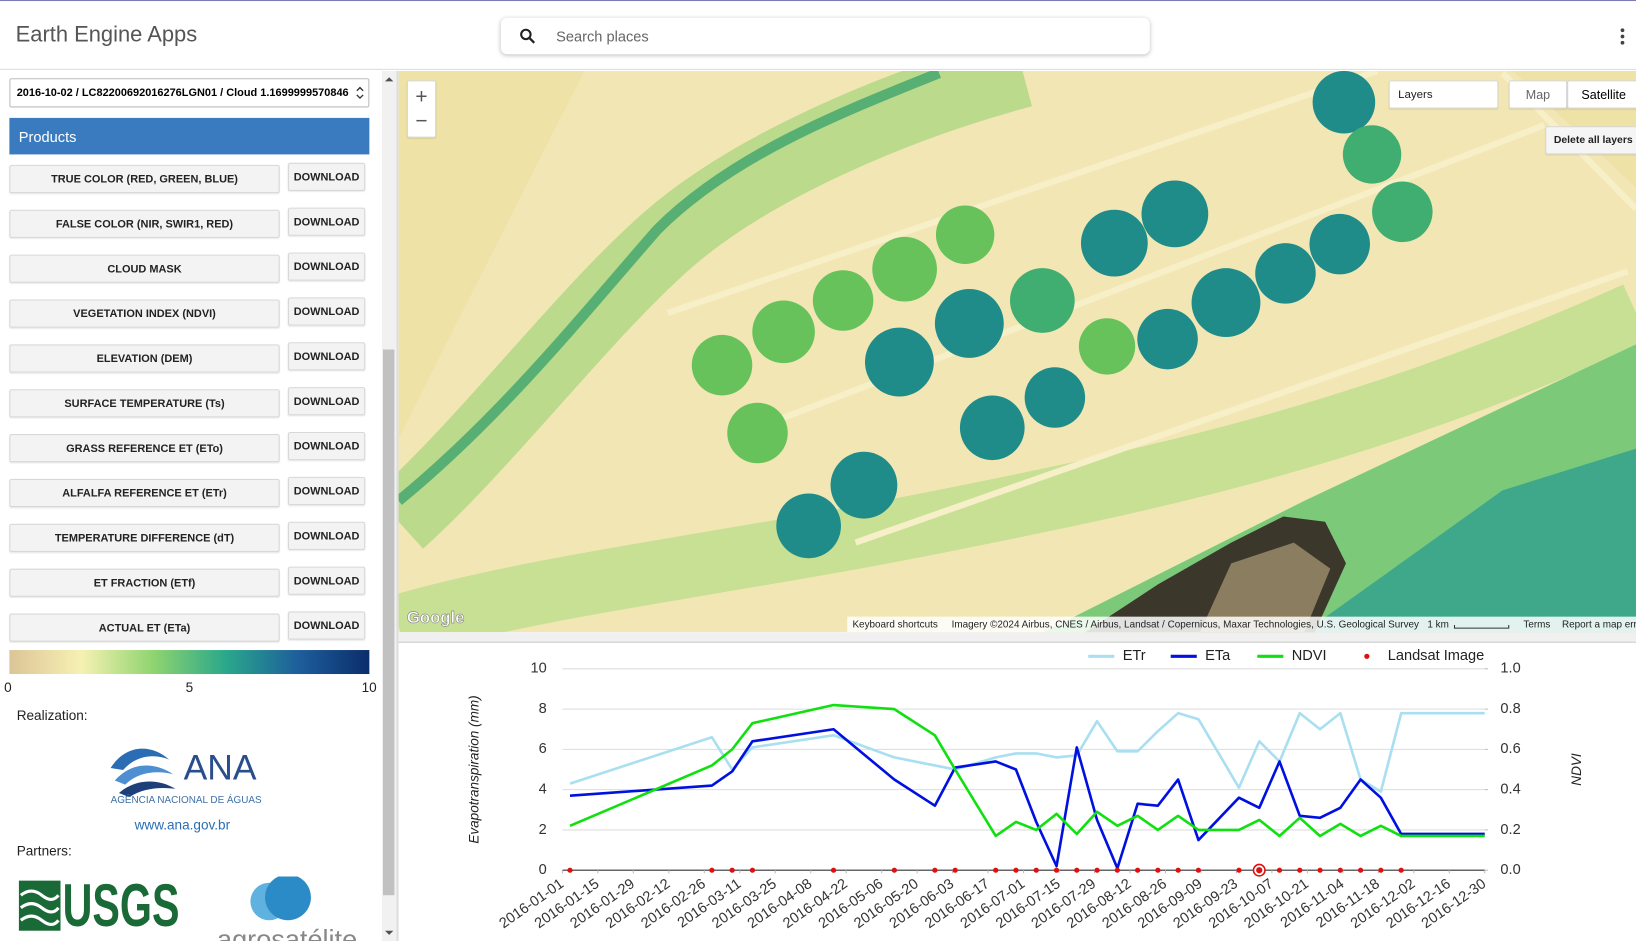 The width and height of the screenshot is (1636, 941). I want to click on splitter, so click(1017, 637).